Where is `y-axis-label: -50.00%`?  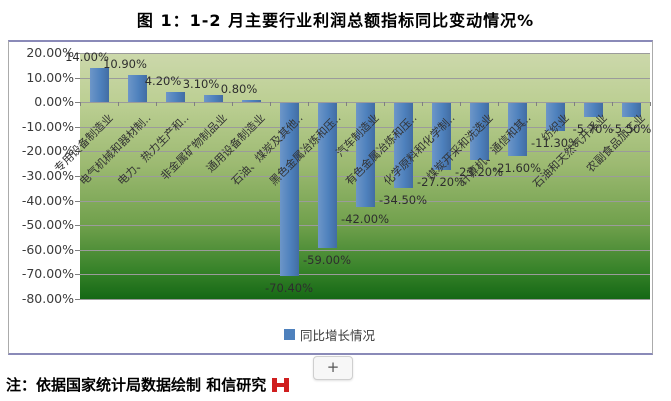 y-axis-label: -50.00% is located at coordinates (47, 225).